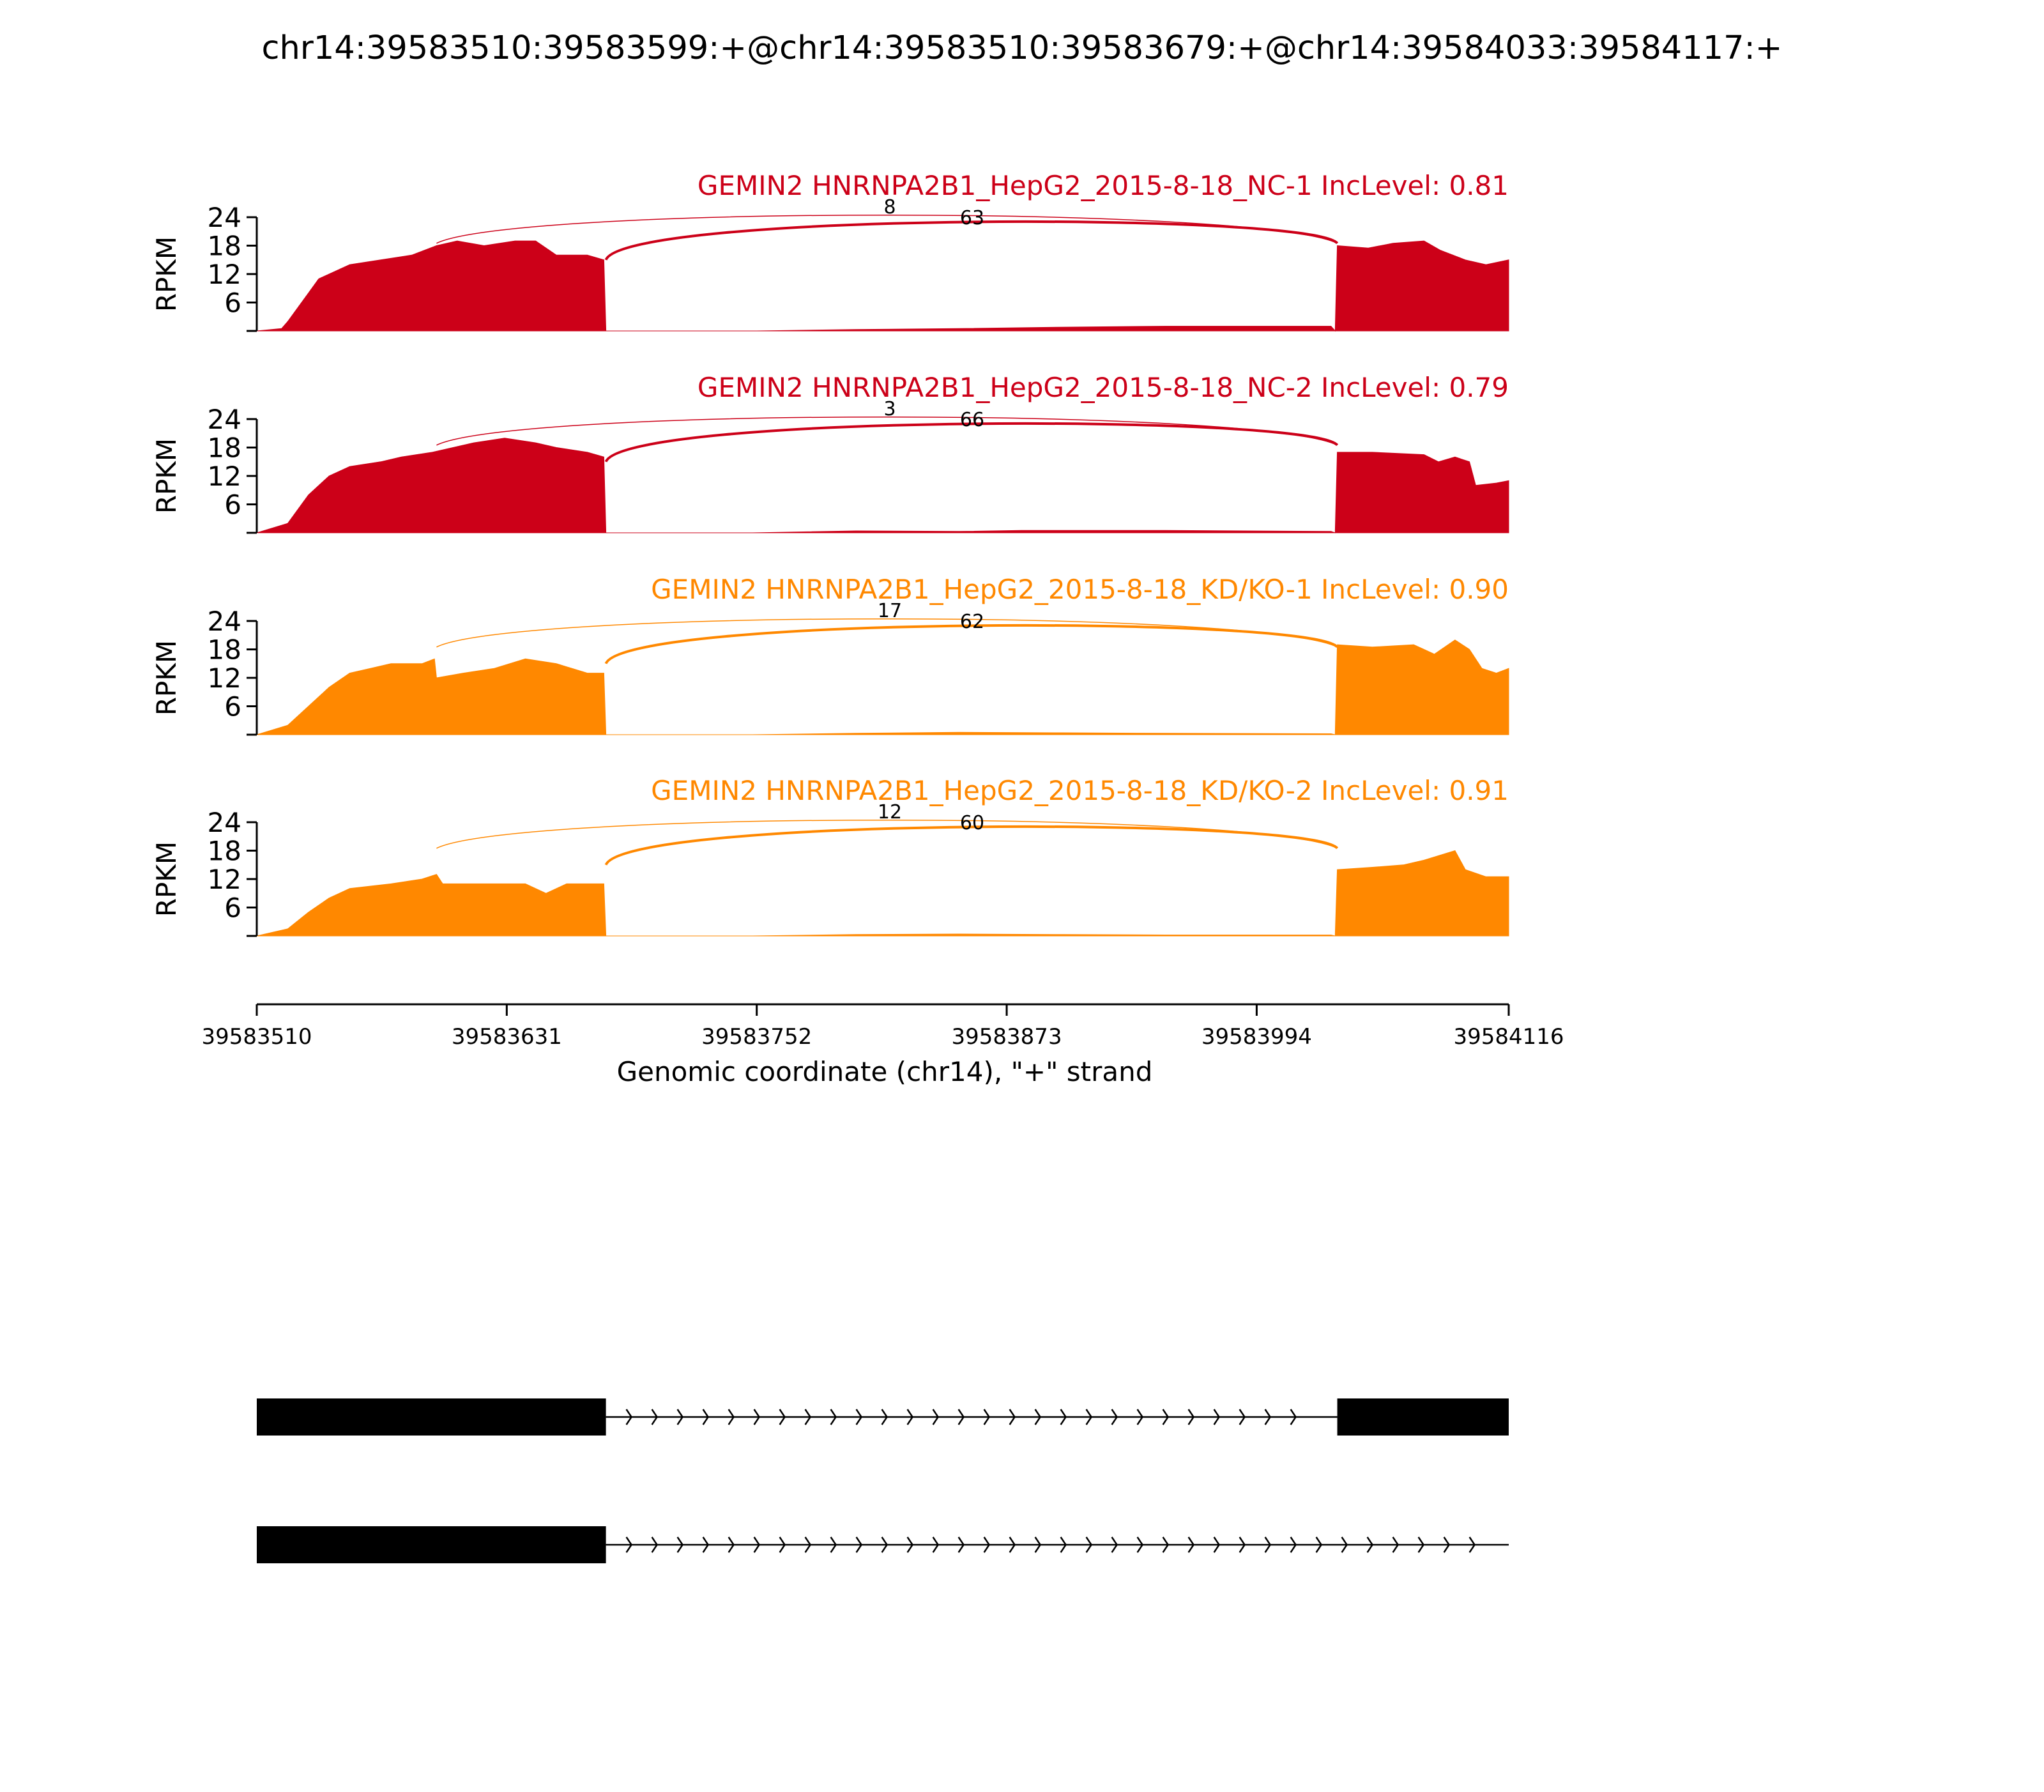  I want to click on x-tick-label: 39583873, so click(1007, 1037).